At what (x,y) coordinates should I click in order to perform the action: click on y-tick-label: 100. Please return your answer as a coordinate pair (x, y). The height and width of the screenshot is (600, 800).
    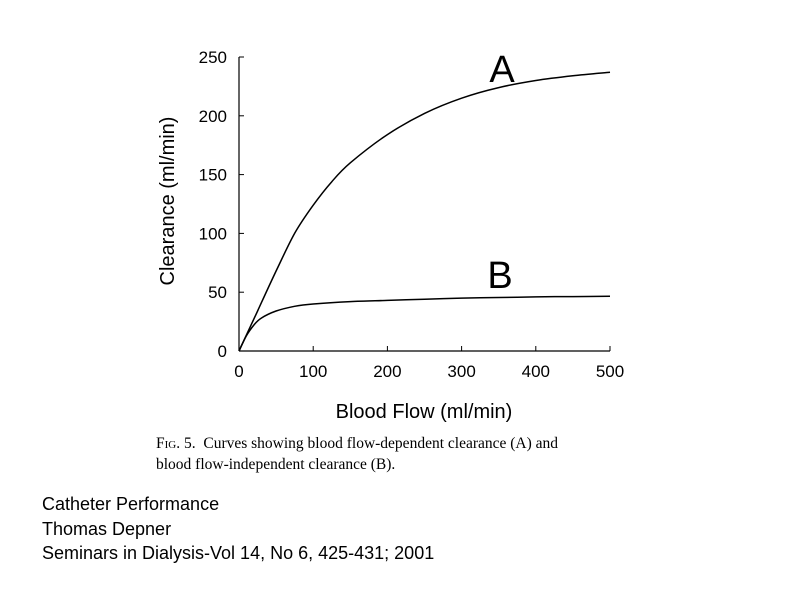
    Looking at the image, I should click on (213, 233).